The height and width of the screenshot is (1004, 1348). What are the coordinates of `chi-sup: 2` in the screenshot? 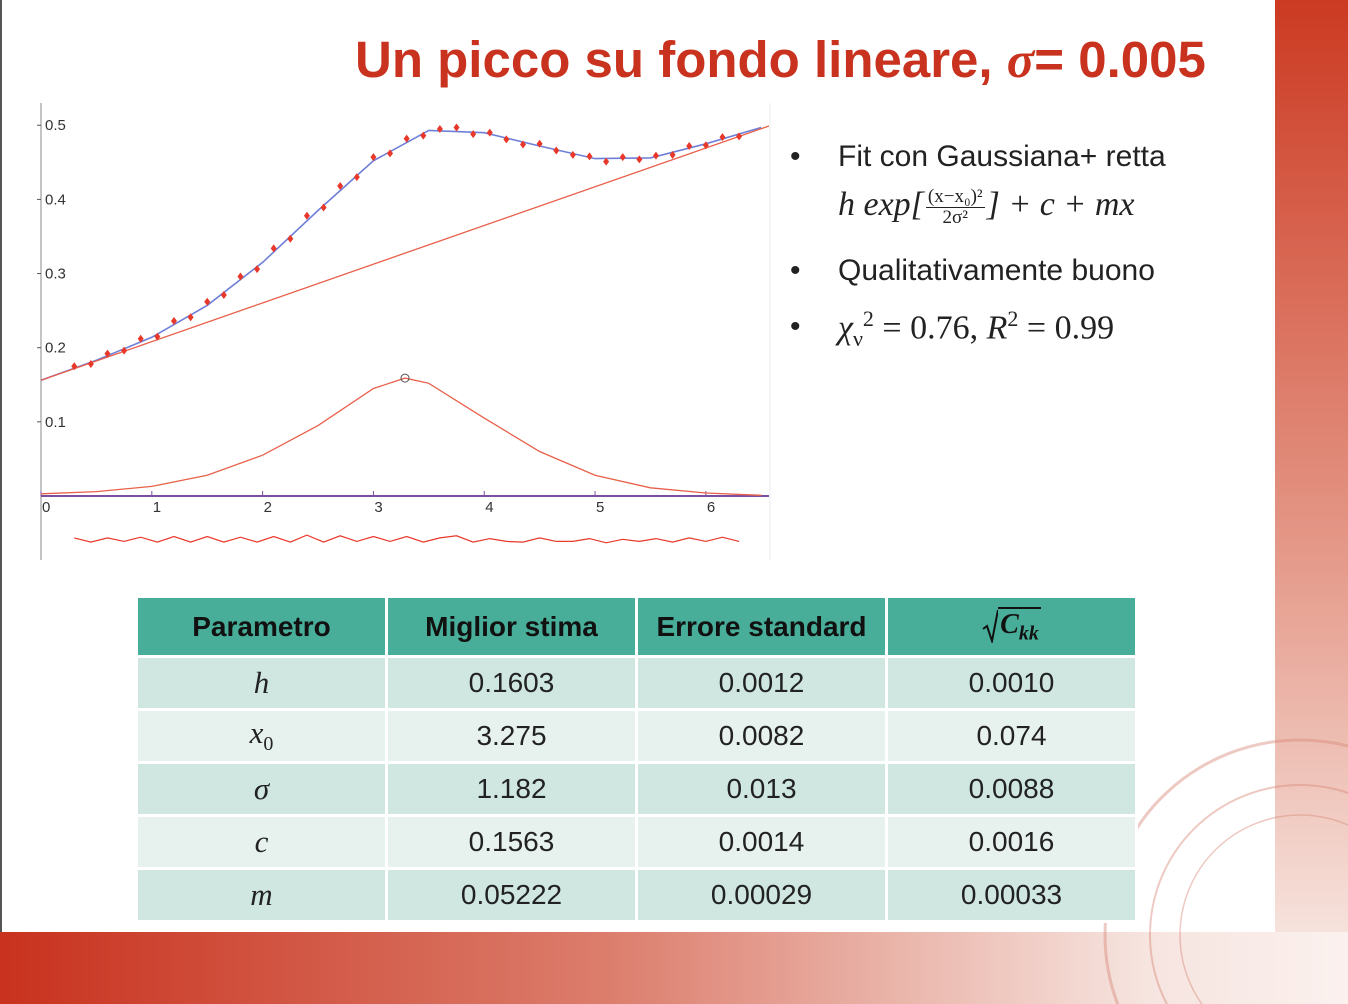 It's located at (868, 318).